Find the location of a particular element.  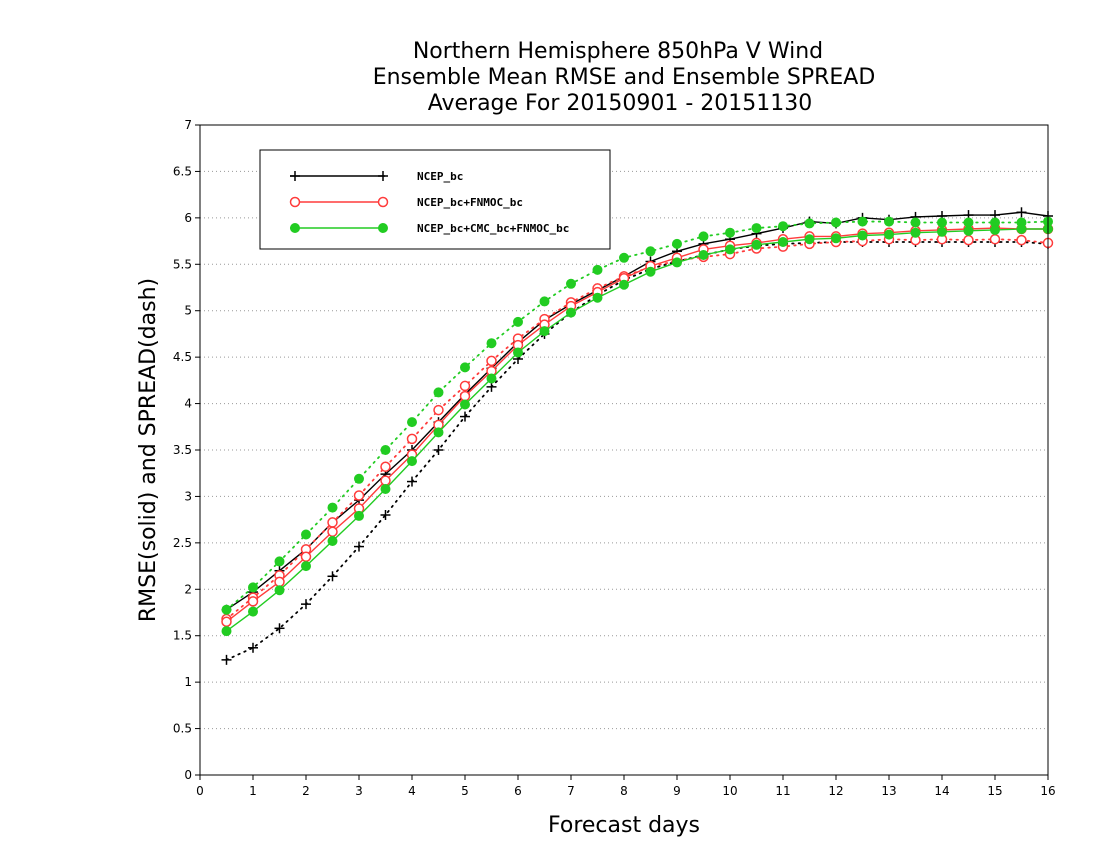

y-tick-label: 5.5 is located at coordinates (182, 264).